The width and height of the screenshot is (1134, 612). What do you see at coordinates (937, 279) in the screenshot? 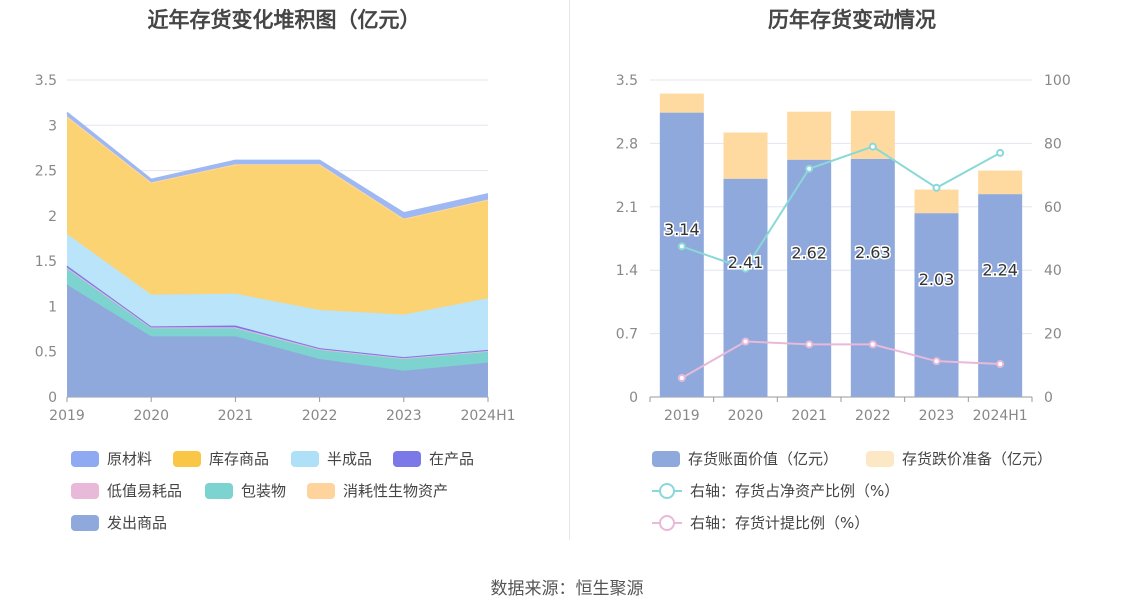
I see `bar-data-label: 2.03` at bounding box center [937, 279].